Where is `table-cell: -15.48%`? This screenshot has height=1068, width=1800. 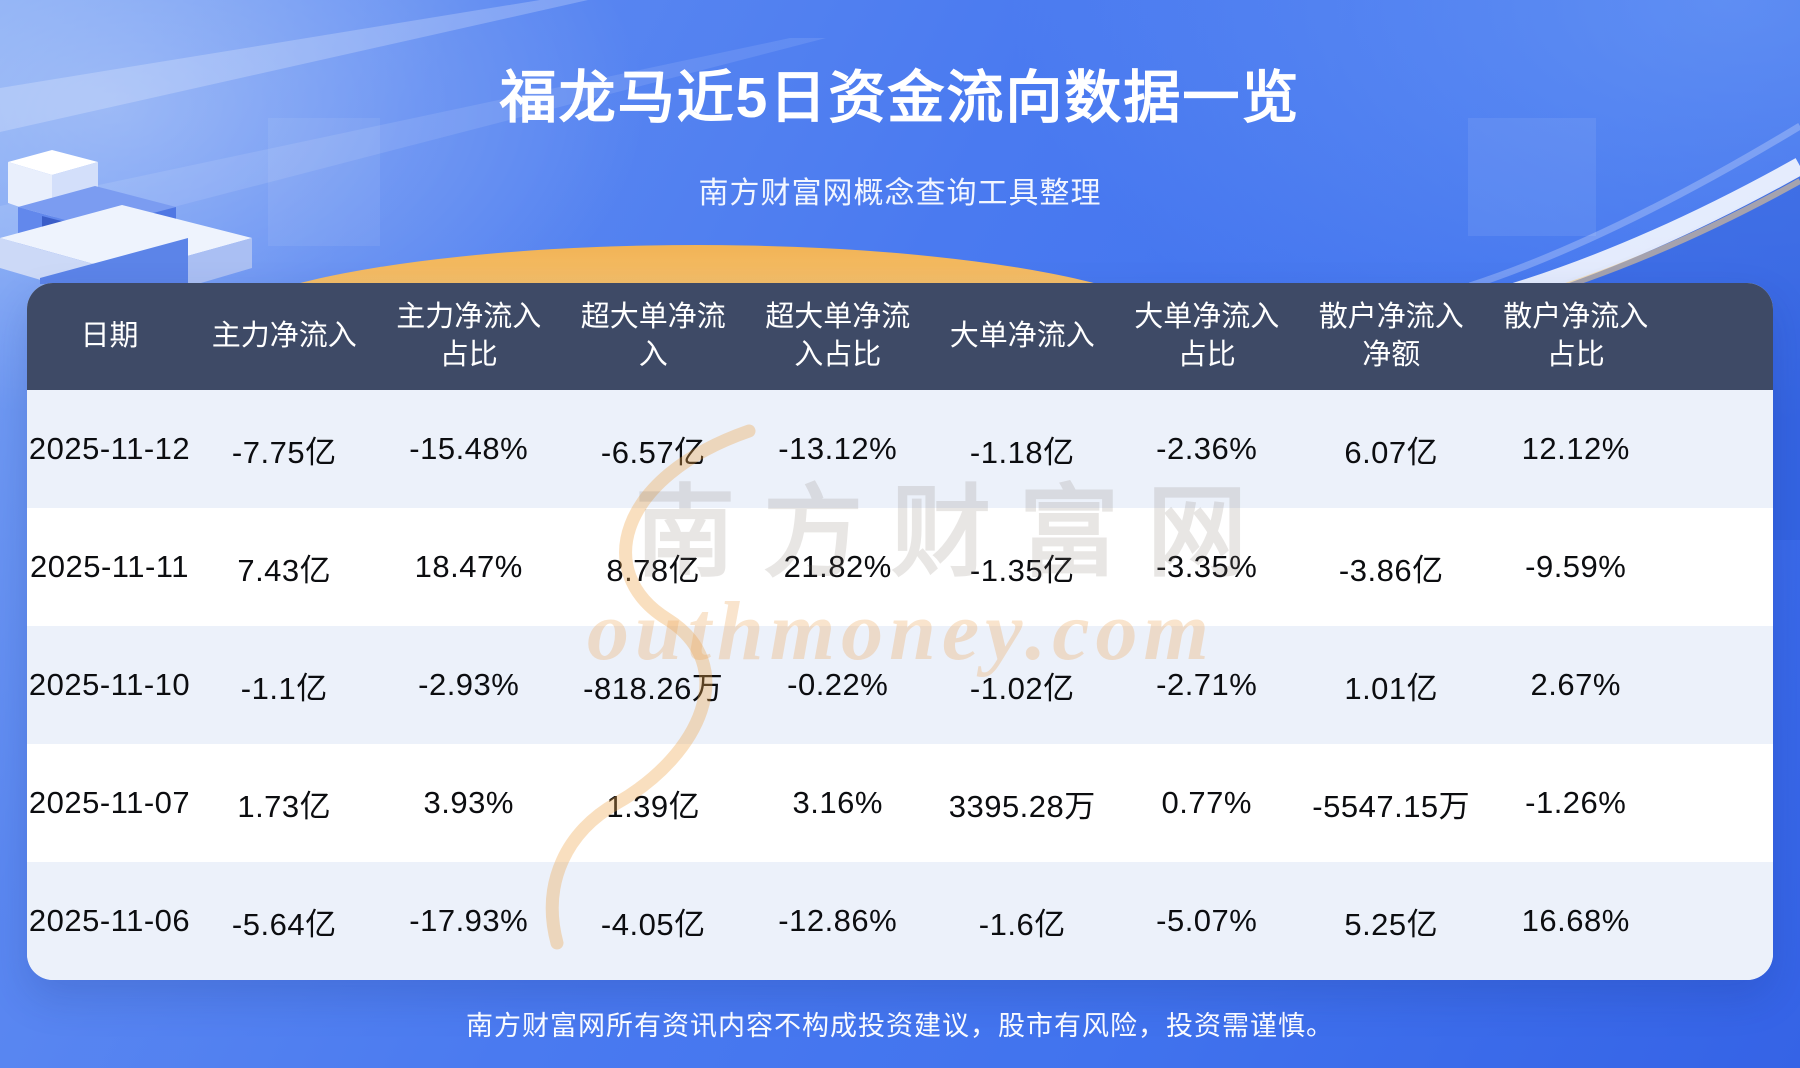
table-cell: -15.48% is located at coordinates (469, 448).